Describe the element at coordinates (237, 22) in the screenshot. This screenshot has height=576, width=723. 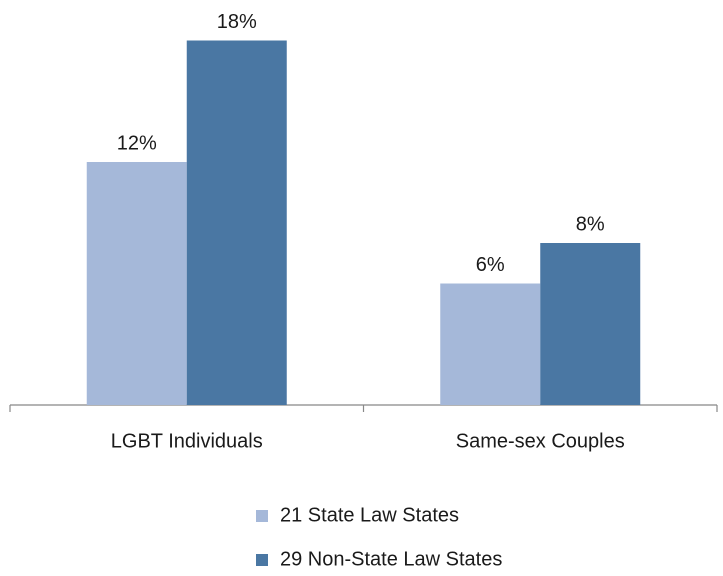
I see `data-label: 18%` at that location.